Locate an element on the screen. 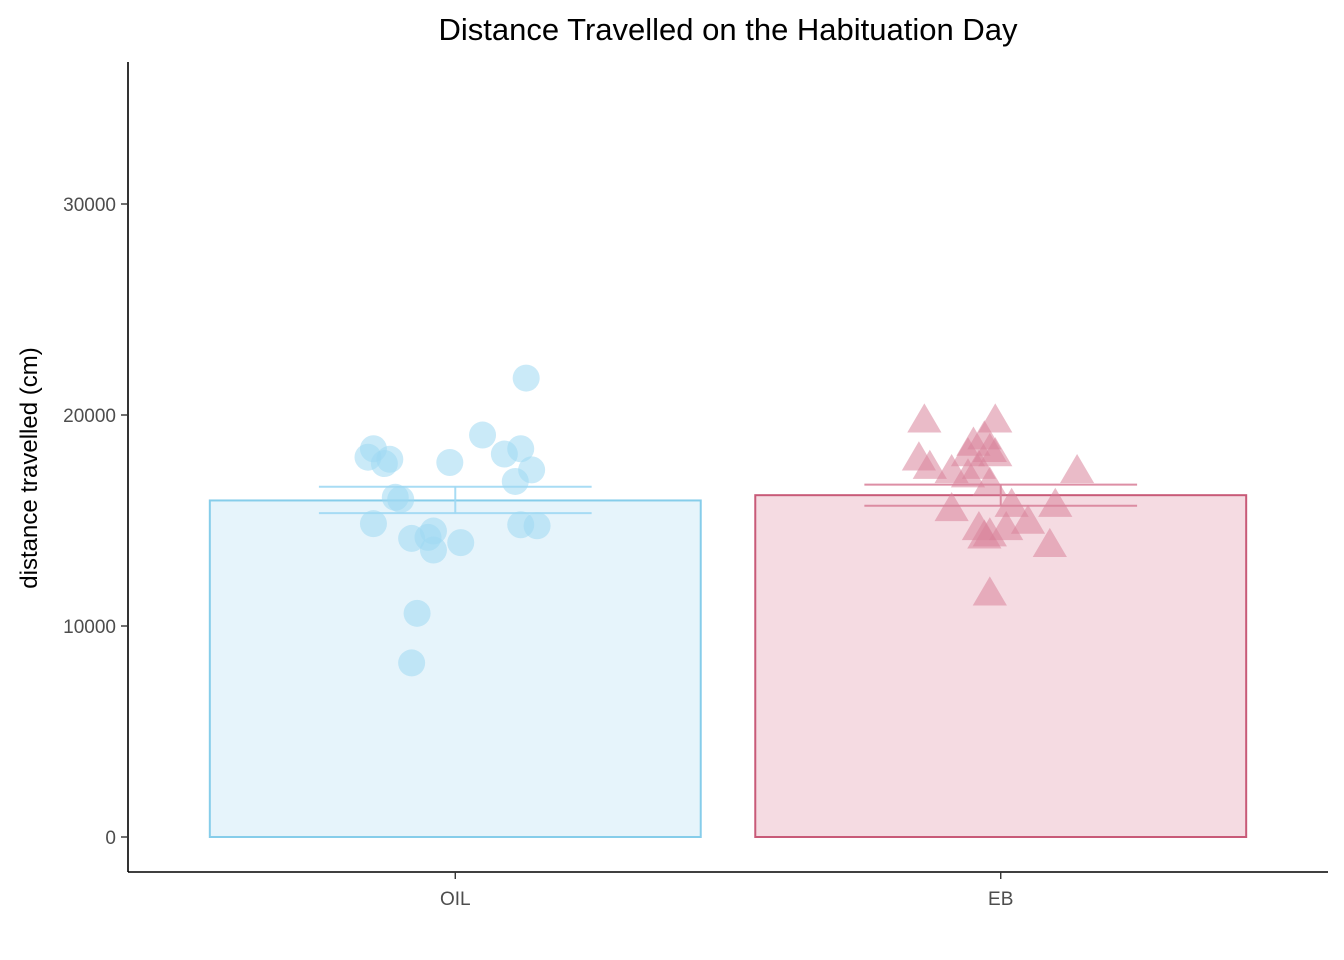 This screenshot has width=1344, height=960. bar-oil is located at coordinates (455, 668).